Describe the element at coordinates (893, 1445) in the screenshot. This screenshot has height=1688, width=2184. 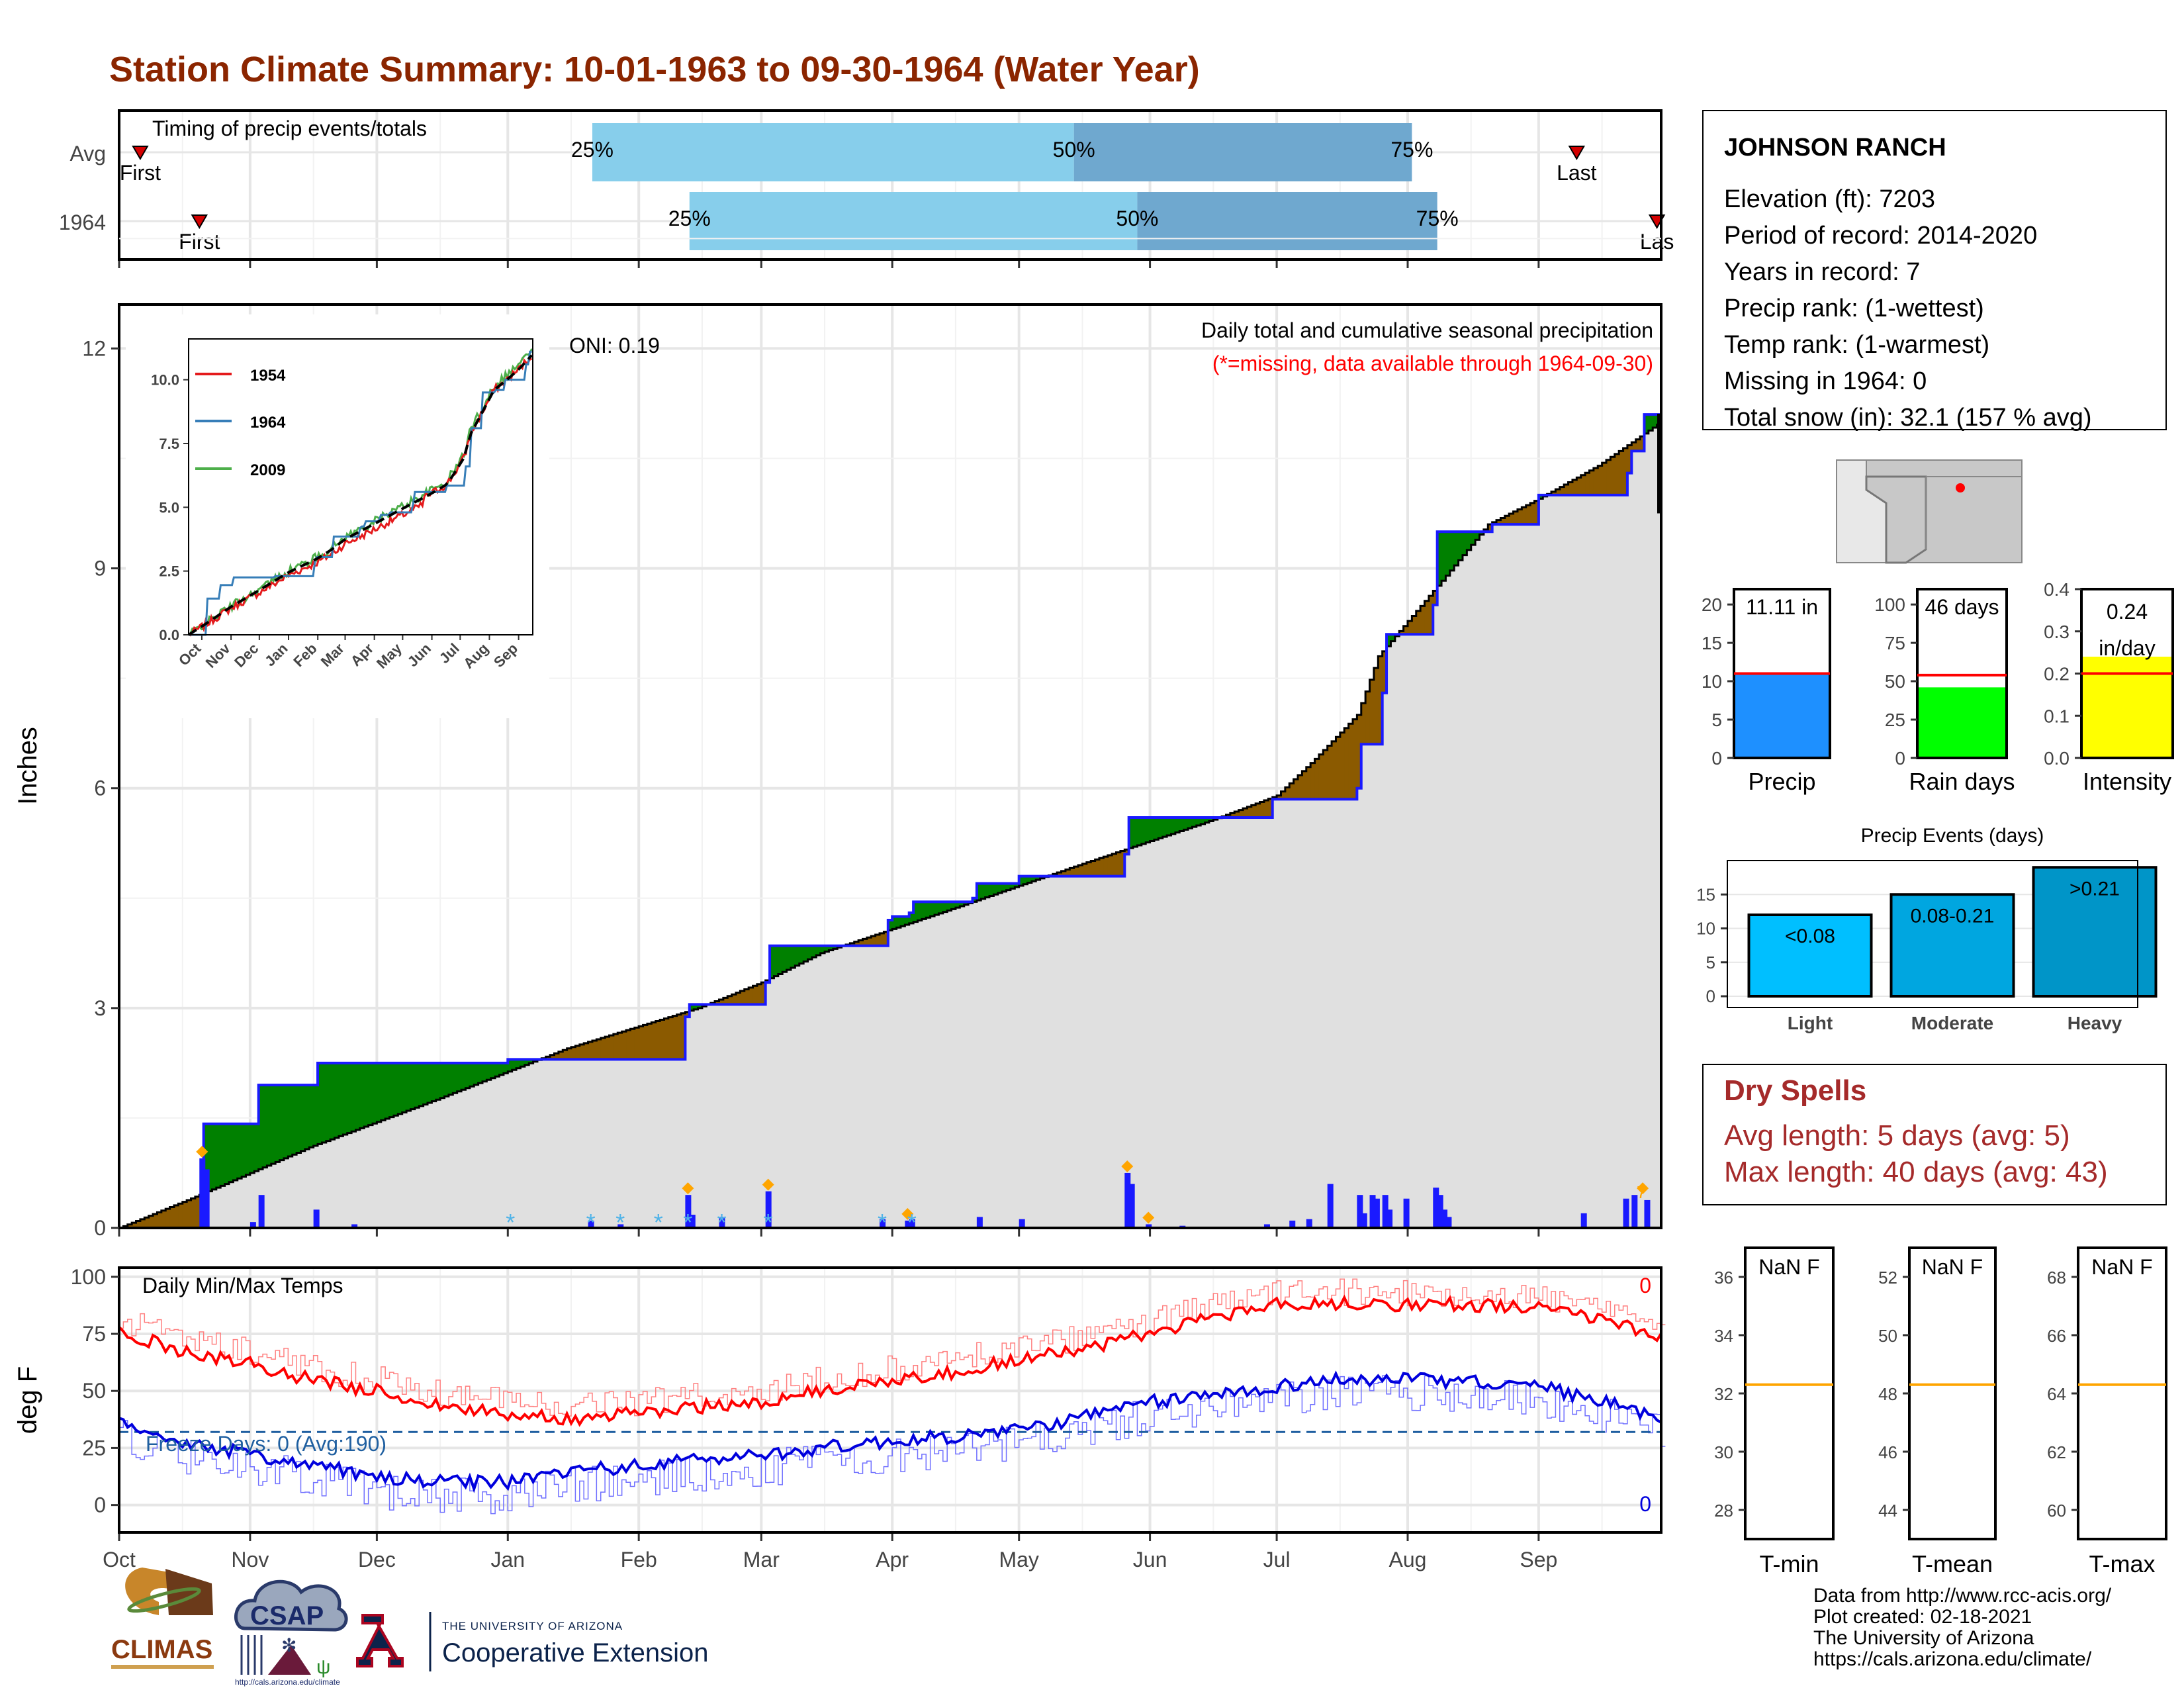
I see `min-temp-daily-line` at that location.